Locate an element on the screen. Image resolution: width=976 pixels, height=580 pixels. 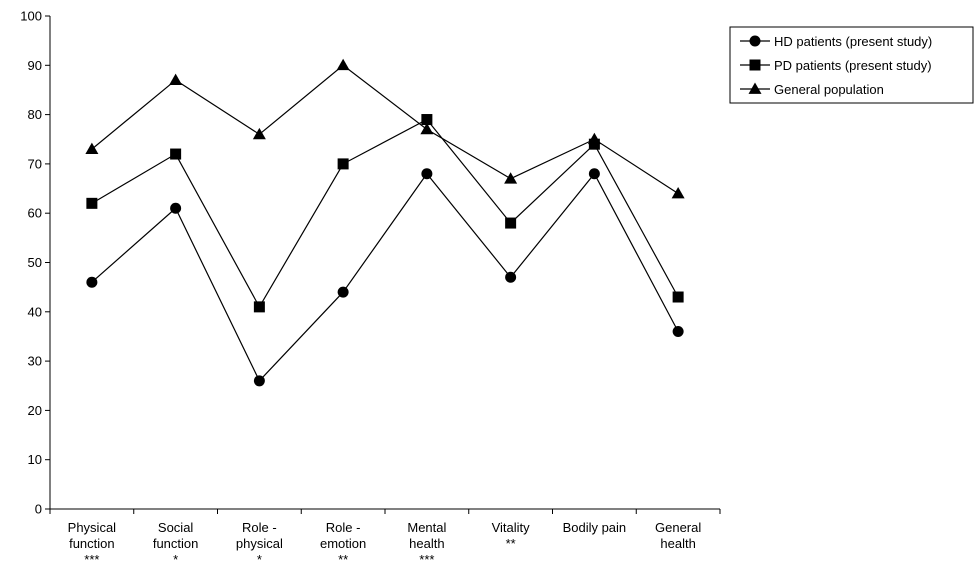
x-category-label: General health is located at coordinates (678, 535).